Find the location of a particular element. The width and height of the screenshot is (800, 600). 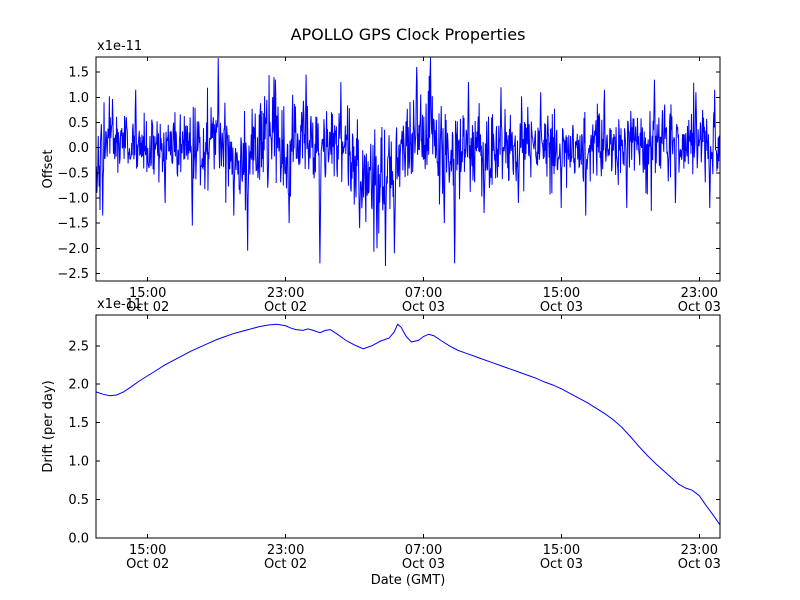

y-tick-label: 2.5 is located at coordinates (78, 346).